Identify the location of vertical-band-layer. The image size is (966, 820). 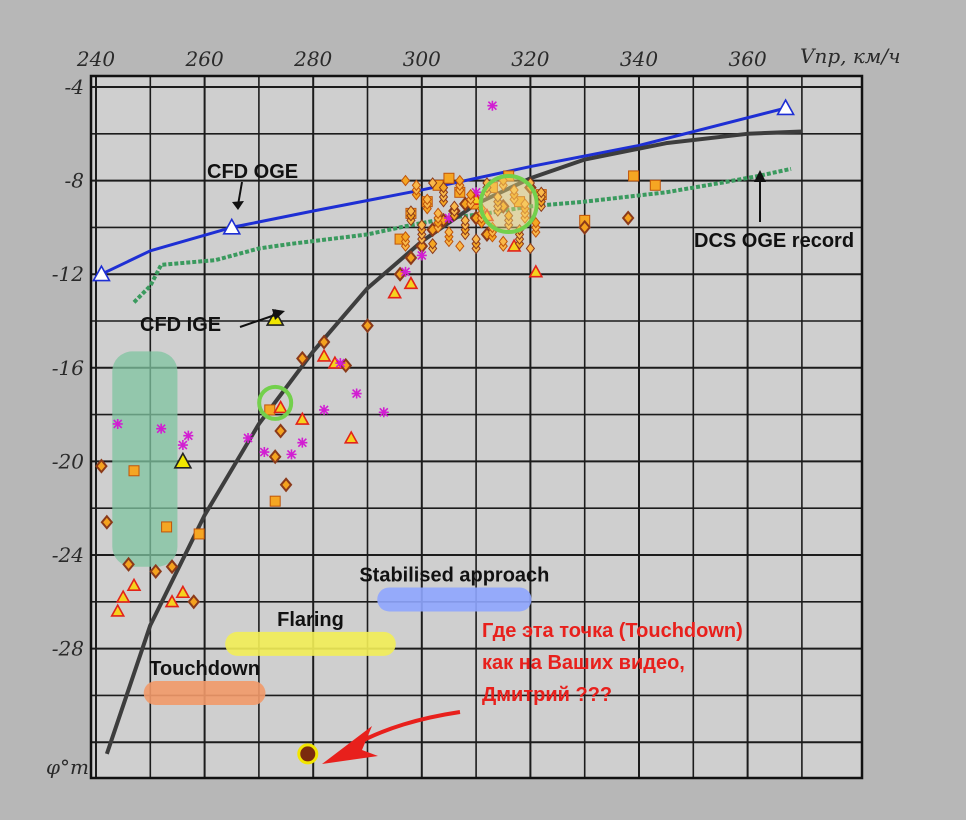
(145, 459).